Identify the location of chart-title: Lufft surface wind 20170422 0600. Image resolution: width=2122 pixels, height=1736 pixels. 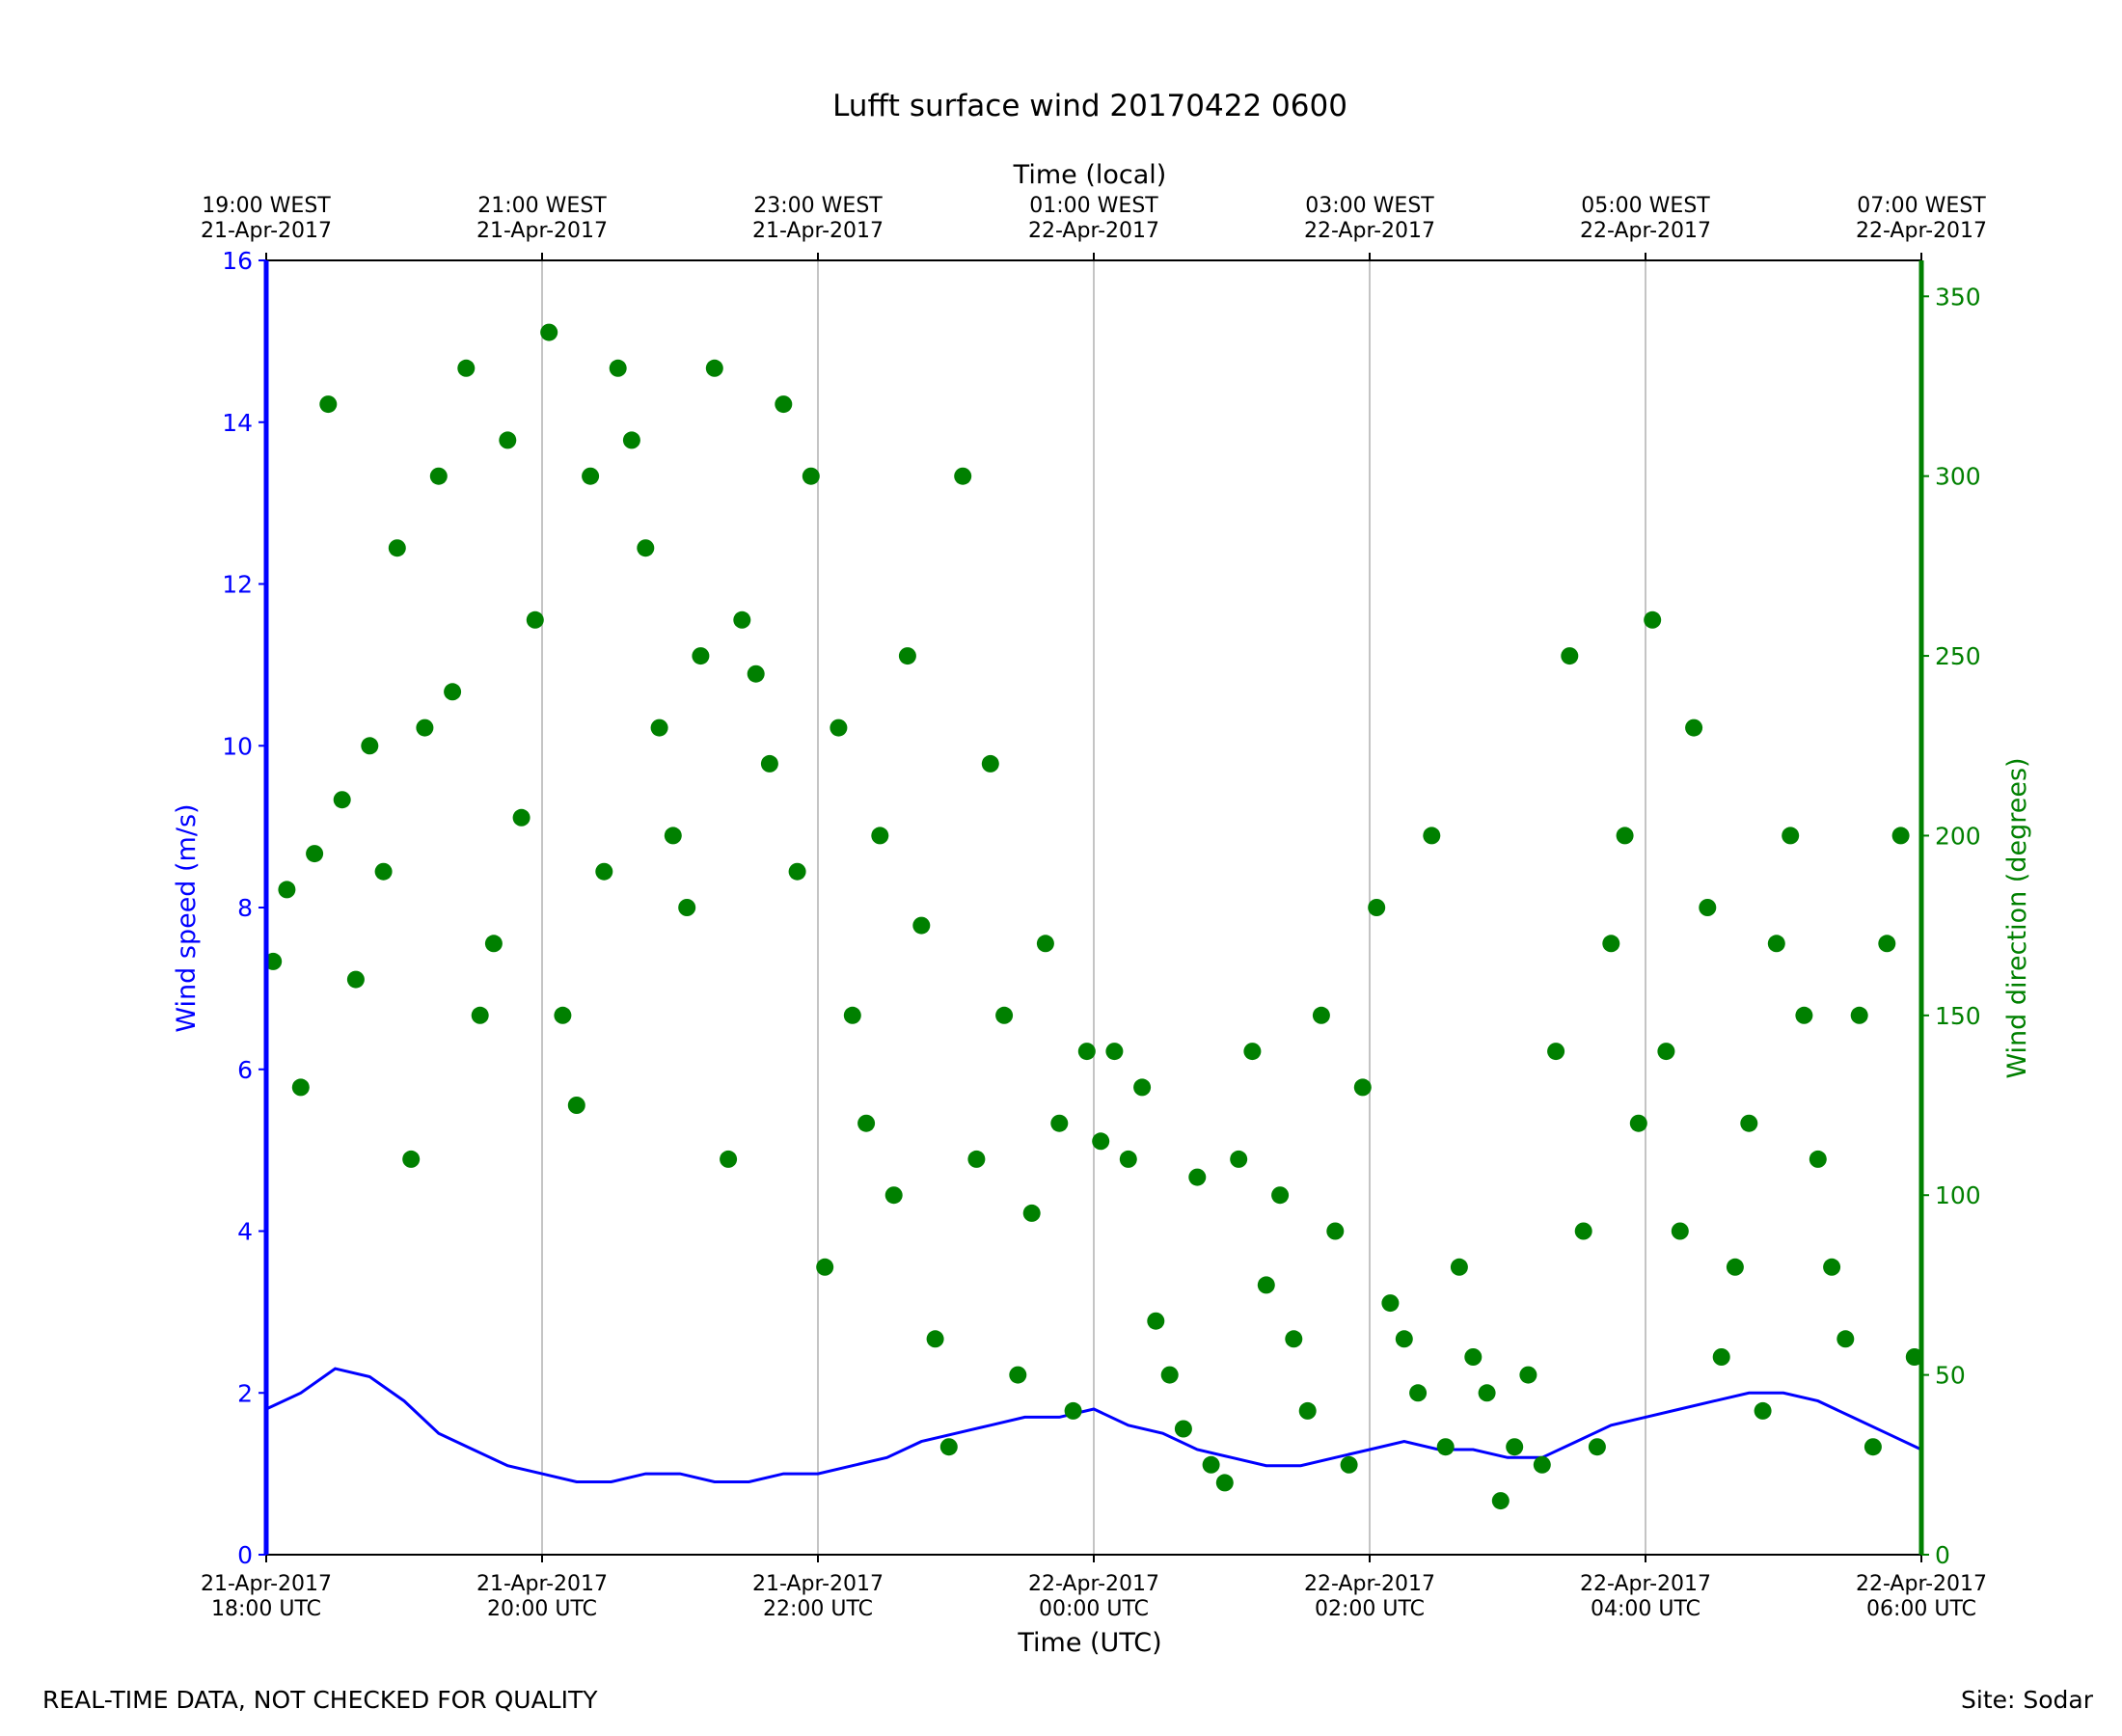
(1089, 106).